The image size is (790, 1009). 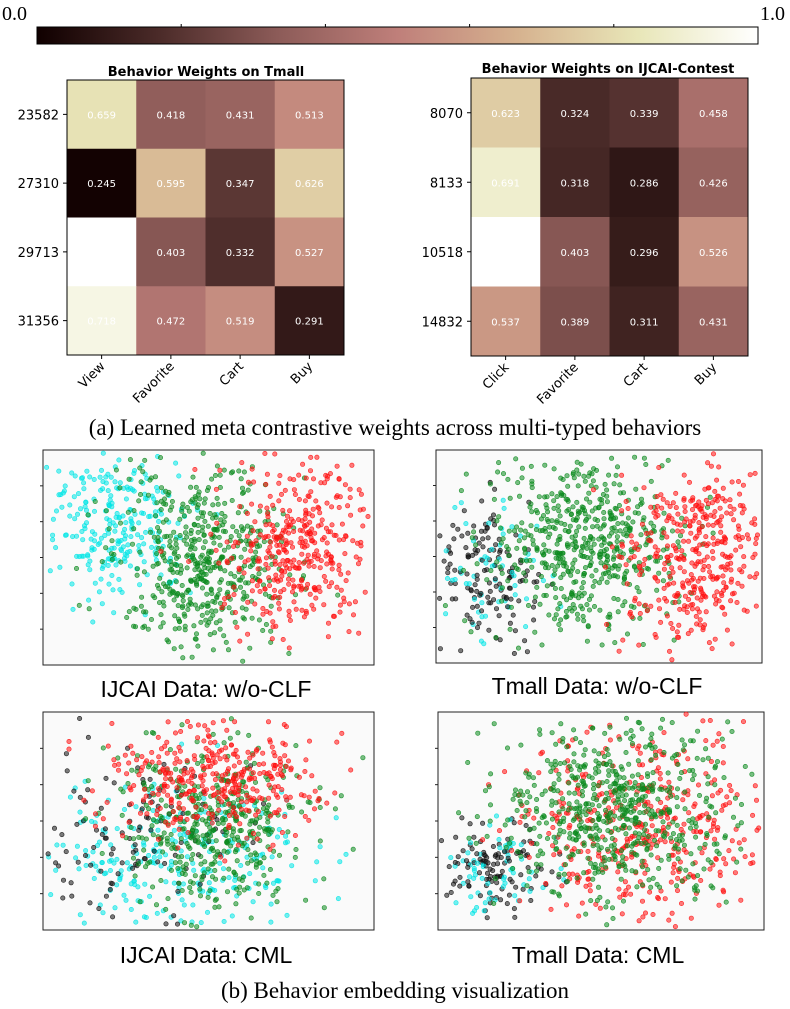 What do you see at coordinates (442, 322) in the screenshot?
I see `heatmap-ijcai-row-label: 14832` at bounding box center [442, 322].